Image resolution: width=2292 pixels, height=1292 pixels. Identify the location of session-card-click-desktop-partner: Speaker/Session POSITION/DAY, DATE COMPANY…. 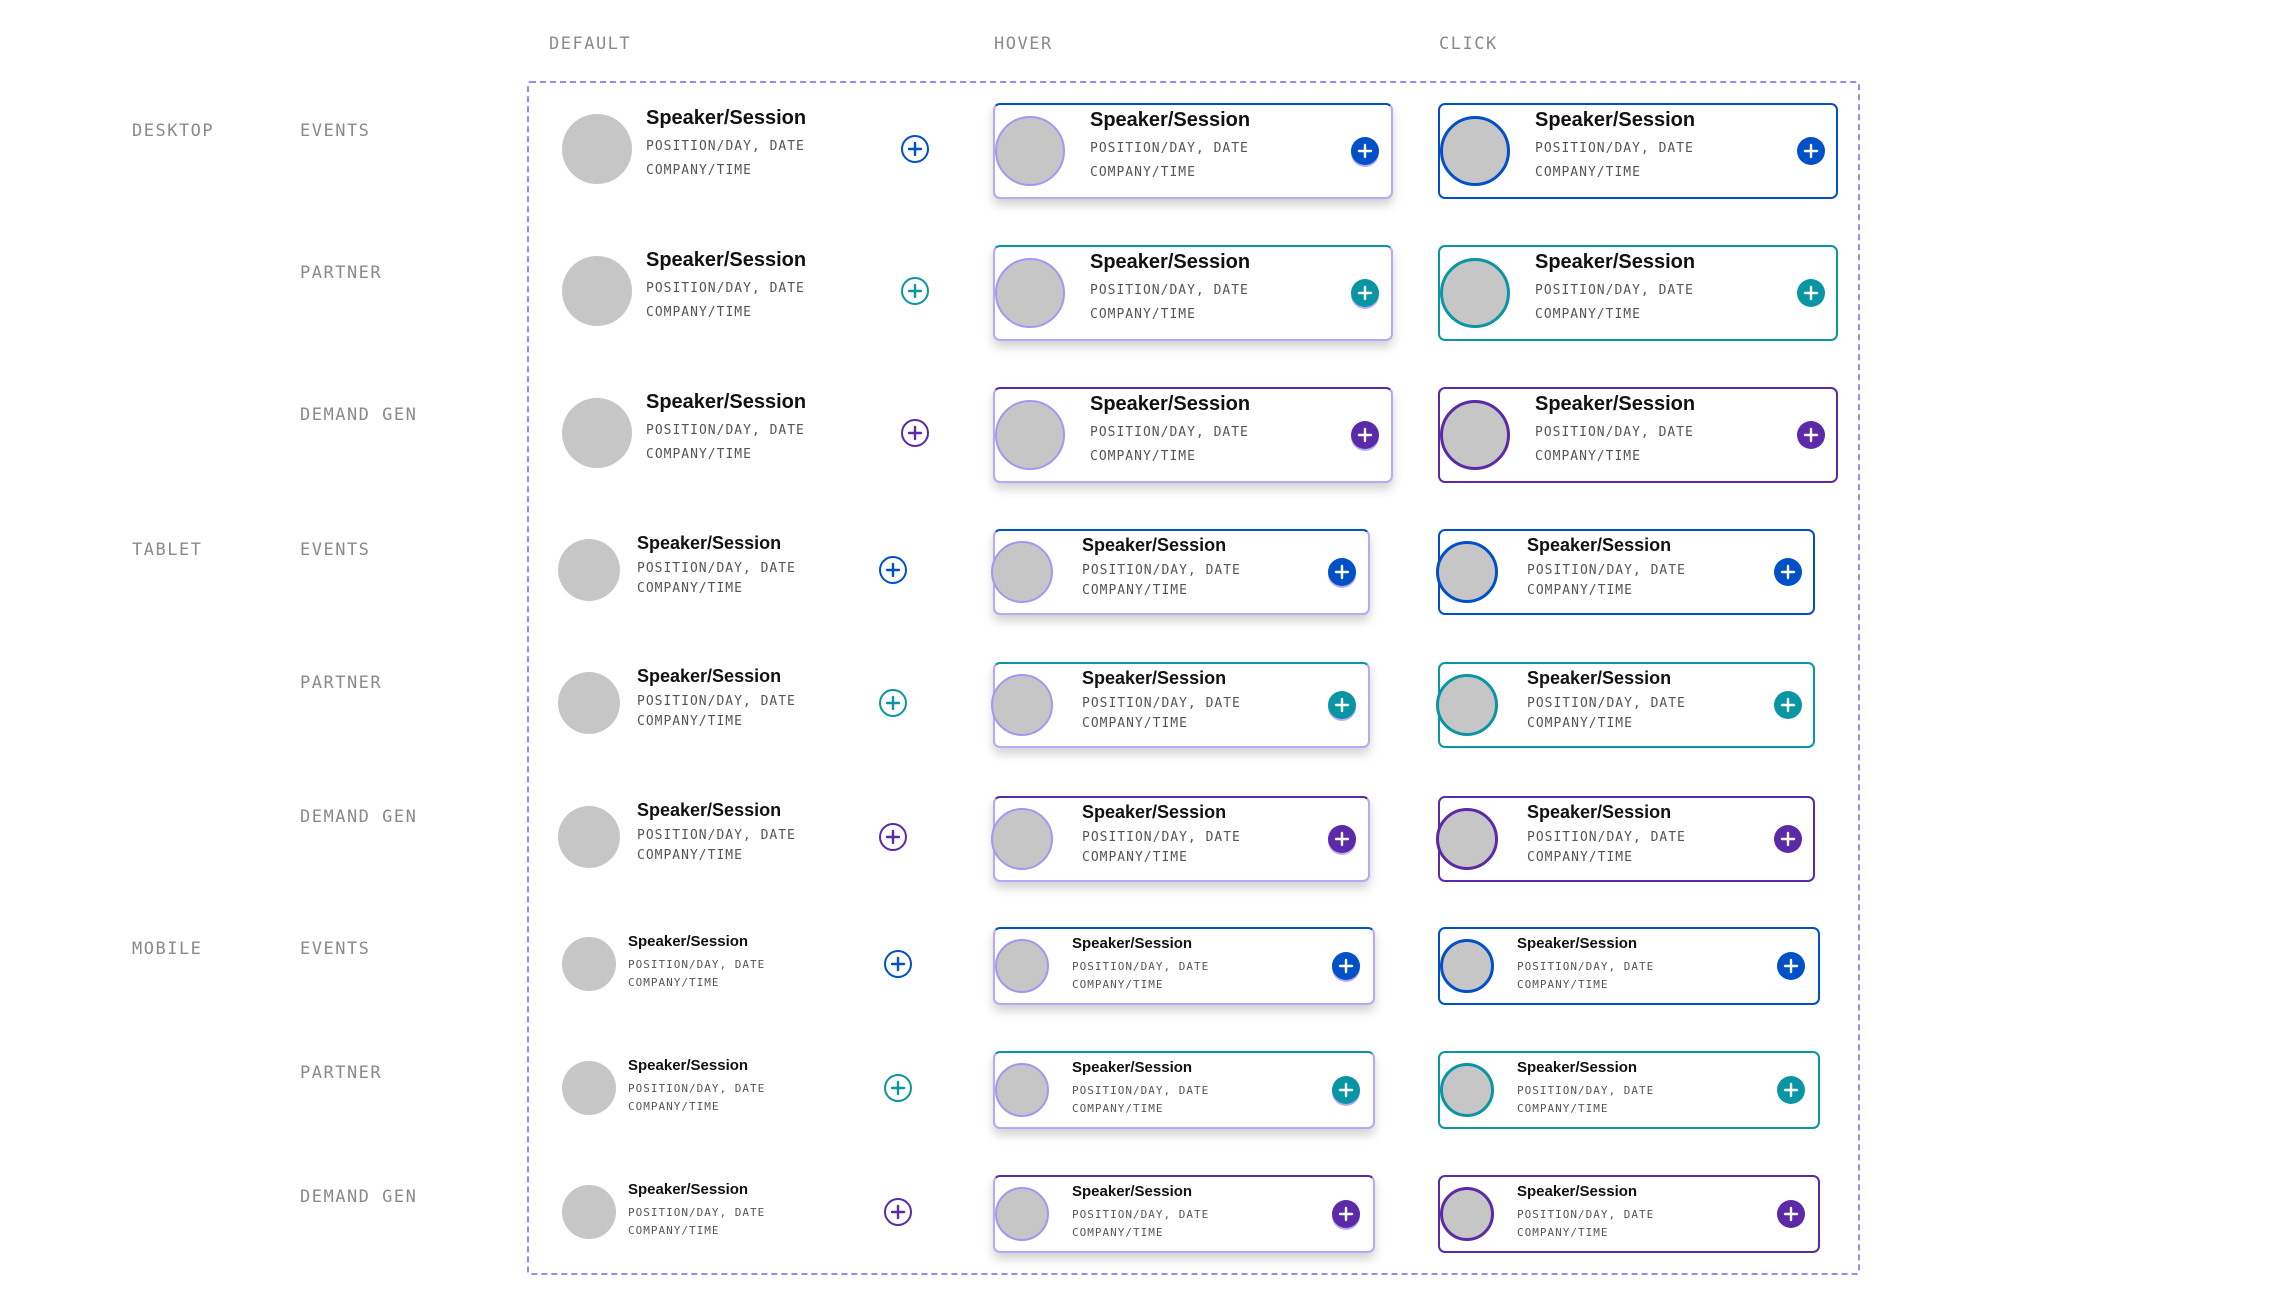
(1638, 293).